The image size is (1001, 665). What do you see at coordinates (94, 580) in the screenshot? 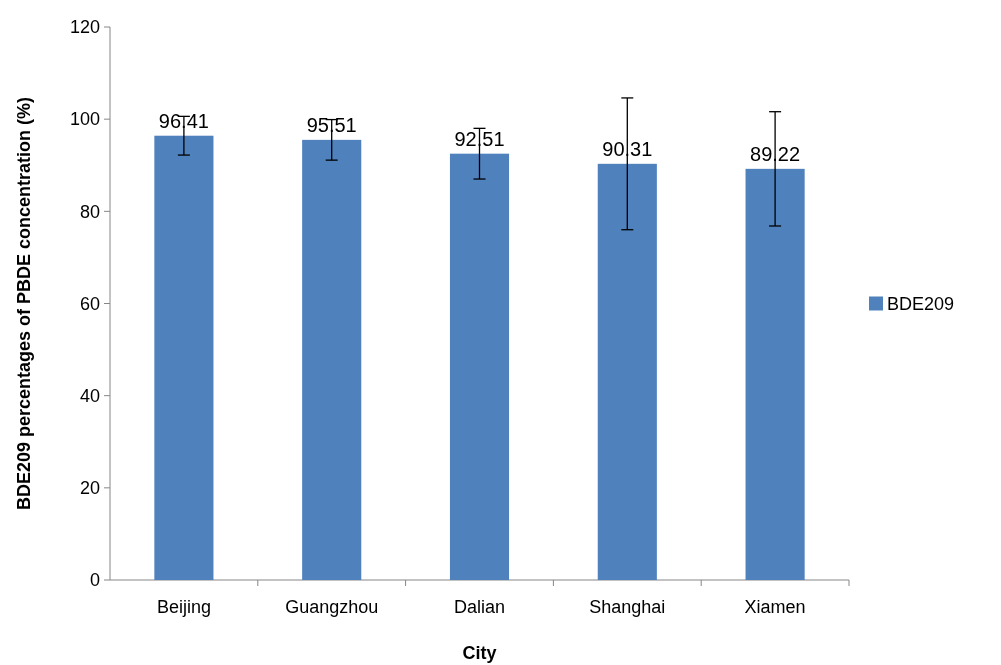
I see `y-tick-label: 0` at bounding box center [94, 580].